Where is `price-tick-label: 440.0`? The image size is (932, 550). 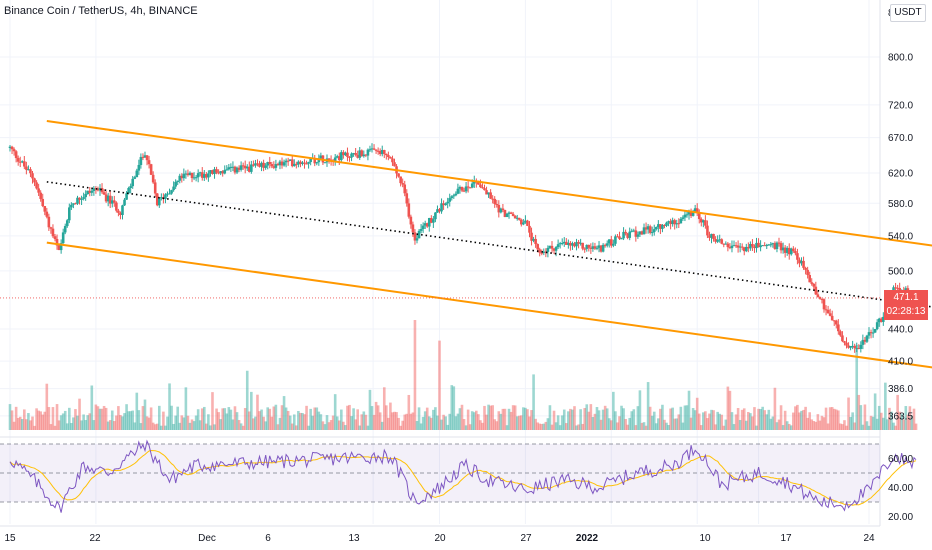 price-tick-label: 440.0 is located at coordinates (900, 330).